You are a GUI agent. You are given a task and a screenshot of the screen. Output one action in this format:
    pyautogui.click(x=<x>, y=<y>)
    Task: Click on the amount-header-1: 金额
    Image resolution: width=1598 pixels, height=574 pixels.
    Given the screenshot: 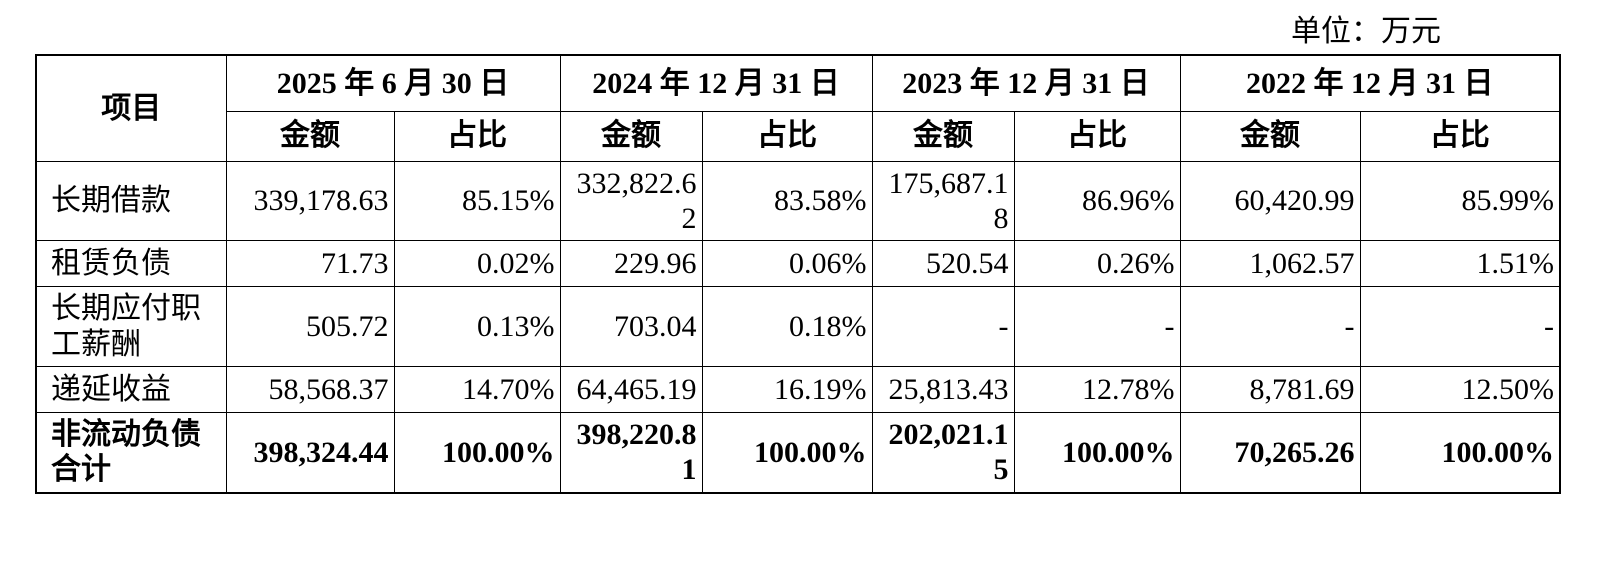 What is the action you would take?
    pyautogui.click(x=631, y=136)
    